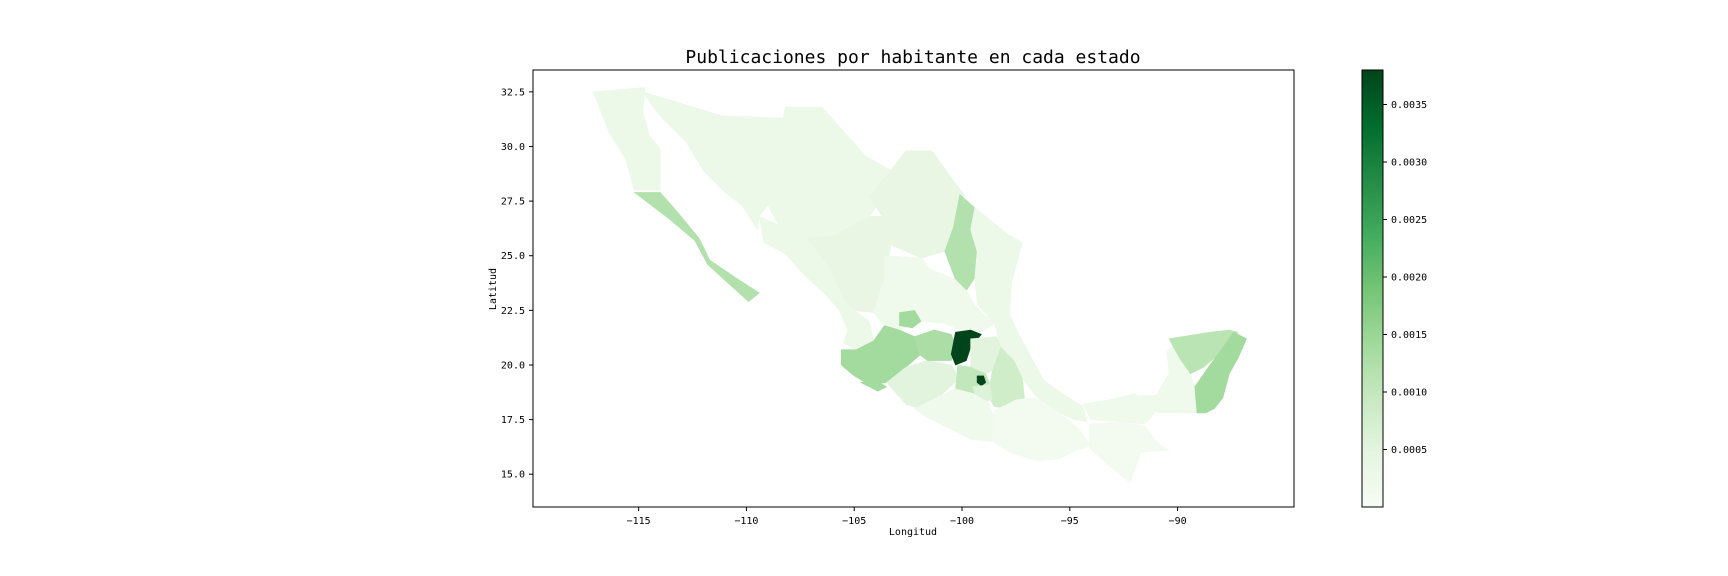 The image size is (1728, 576). I want to click on x-tick-label: −100, so click(962, 521).